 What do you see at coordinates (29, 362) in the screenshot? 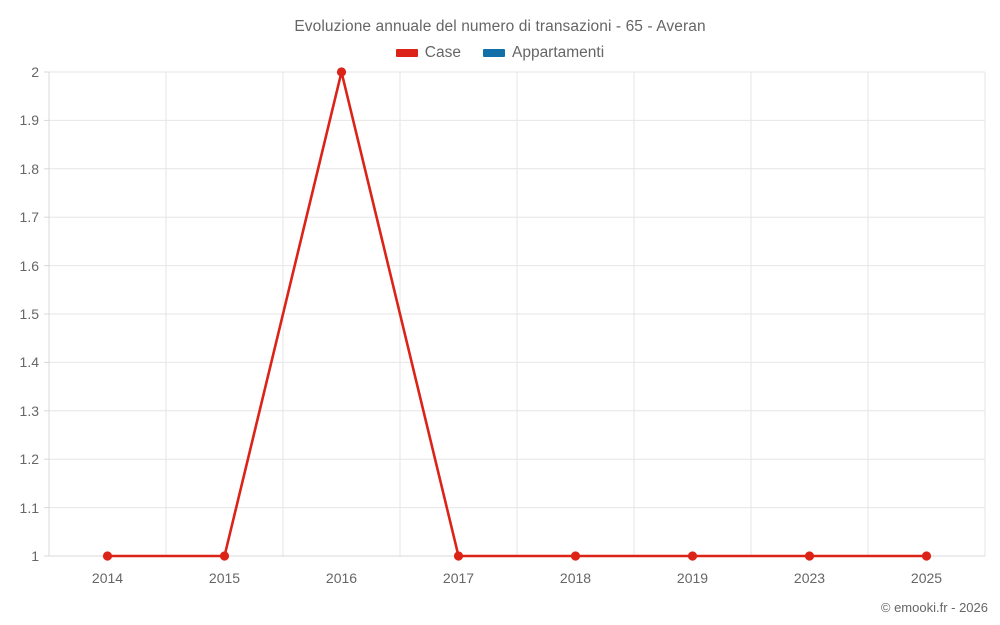
I see `y-axis-tick-label: 1.4` at bounding box center [29, 362].